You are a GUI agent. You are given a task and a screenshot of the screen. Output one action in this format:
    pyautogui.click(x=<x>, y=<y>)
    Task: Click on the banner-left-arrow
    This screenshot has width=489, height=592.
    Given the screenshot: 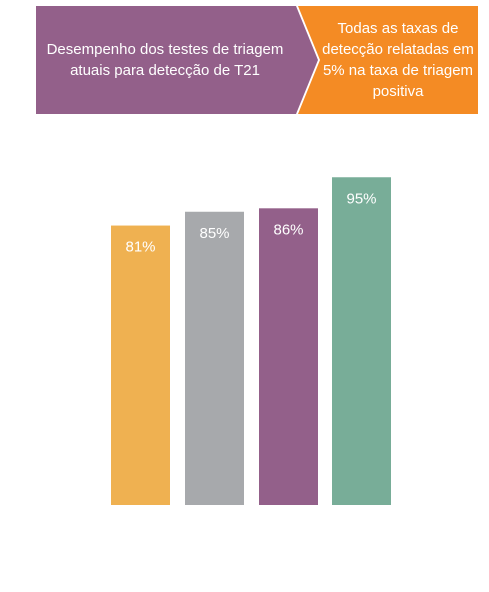 What is the action you would take?
    pyautogui.click(x=177, y=60)
    